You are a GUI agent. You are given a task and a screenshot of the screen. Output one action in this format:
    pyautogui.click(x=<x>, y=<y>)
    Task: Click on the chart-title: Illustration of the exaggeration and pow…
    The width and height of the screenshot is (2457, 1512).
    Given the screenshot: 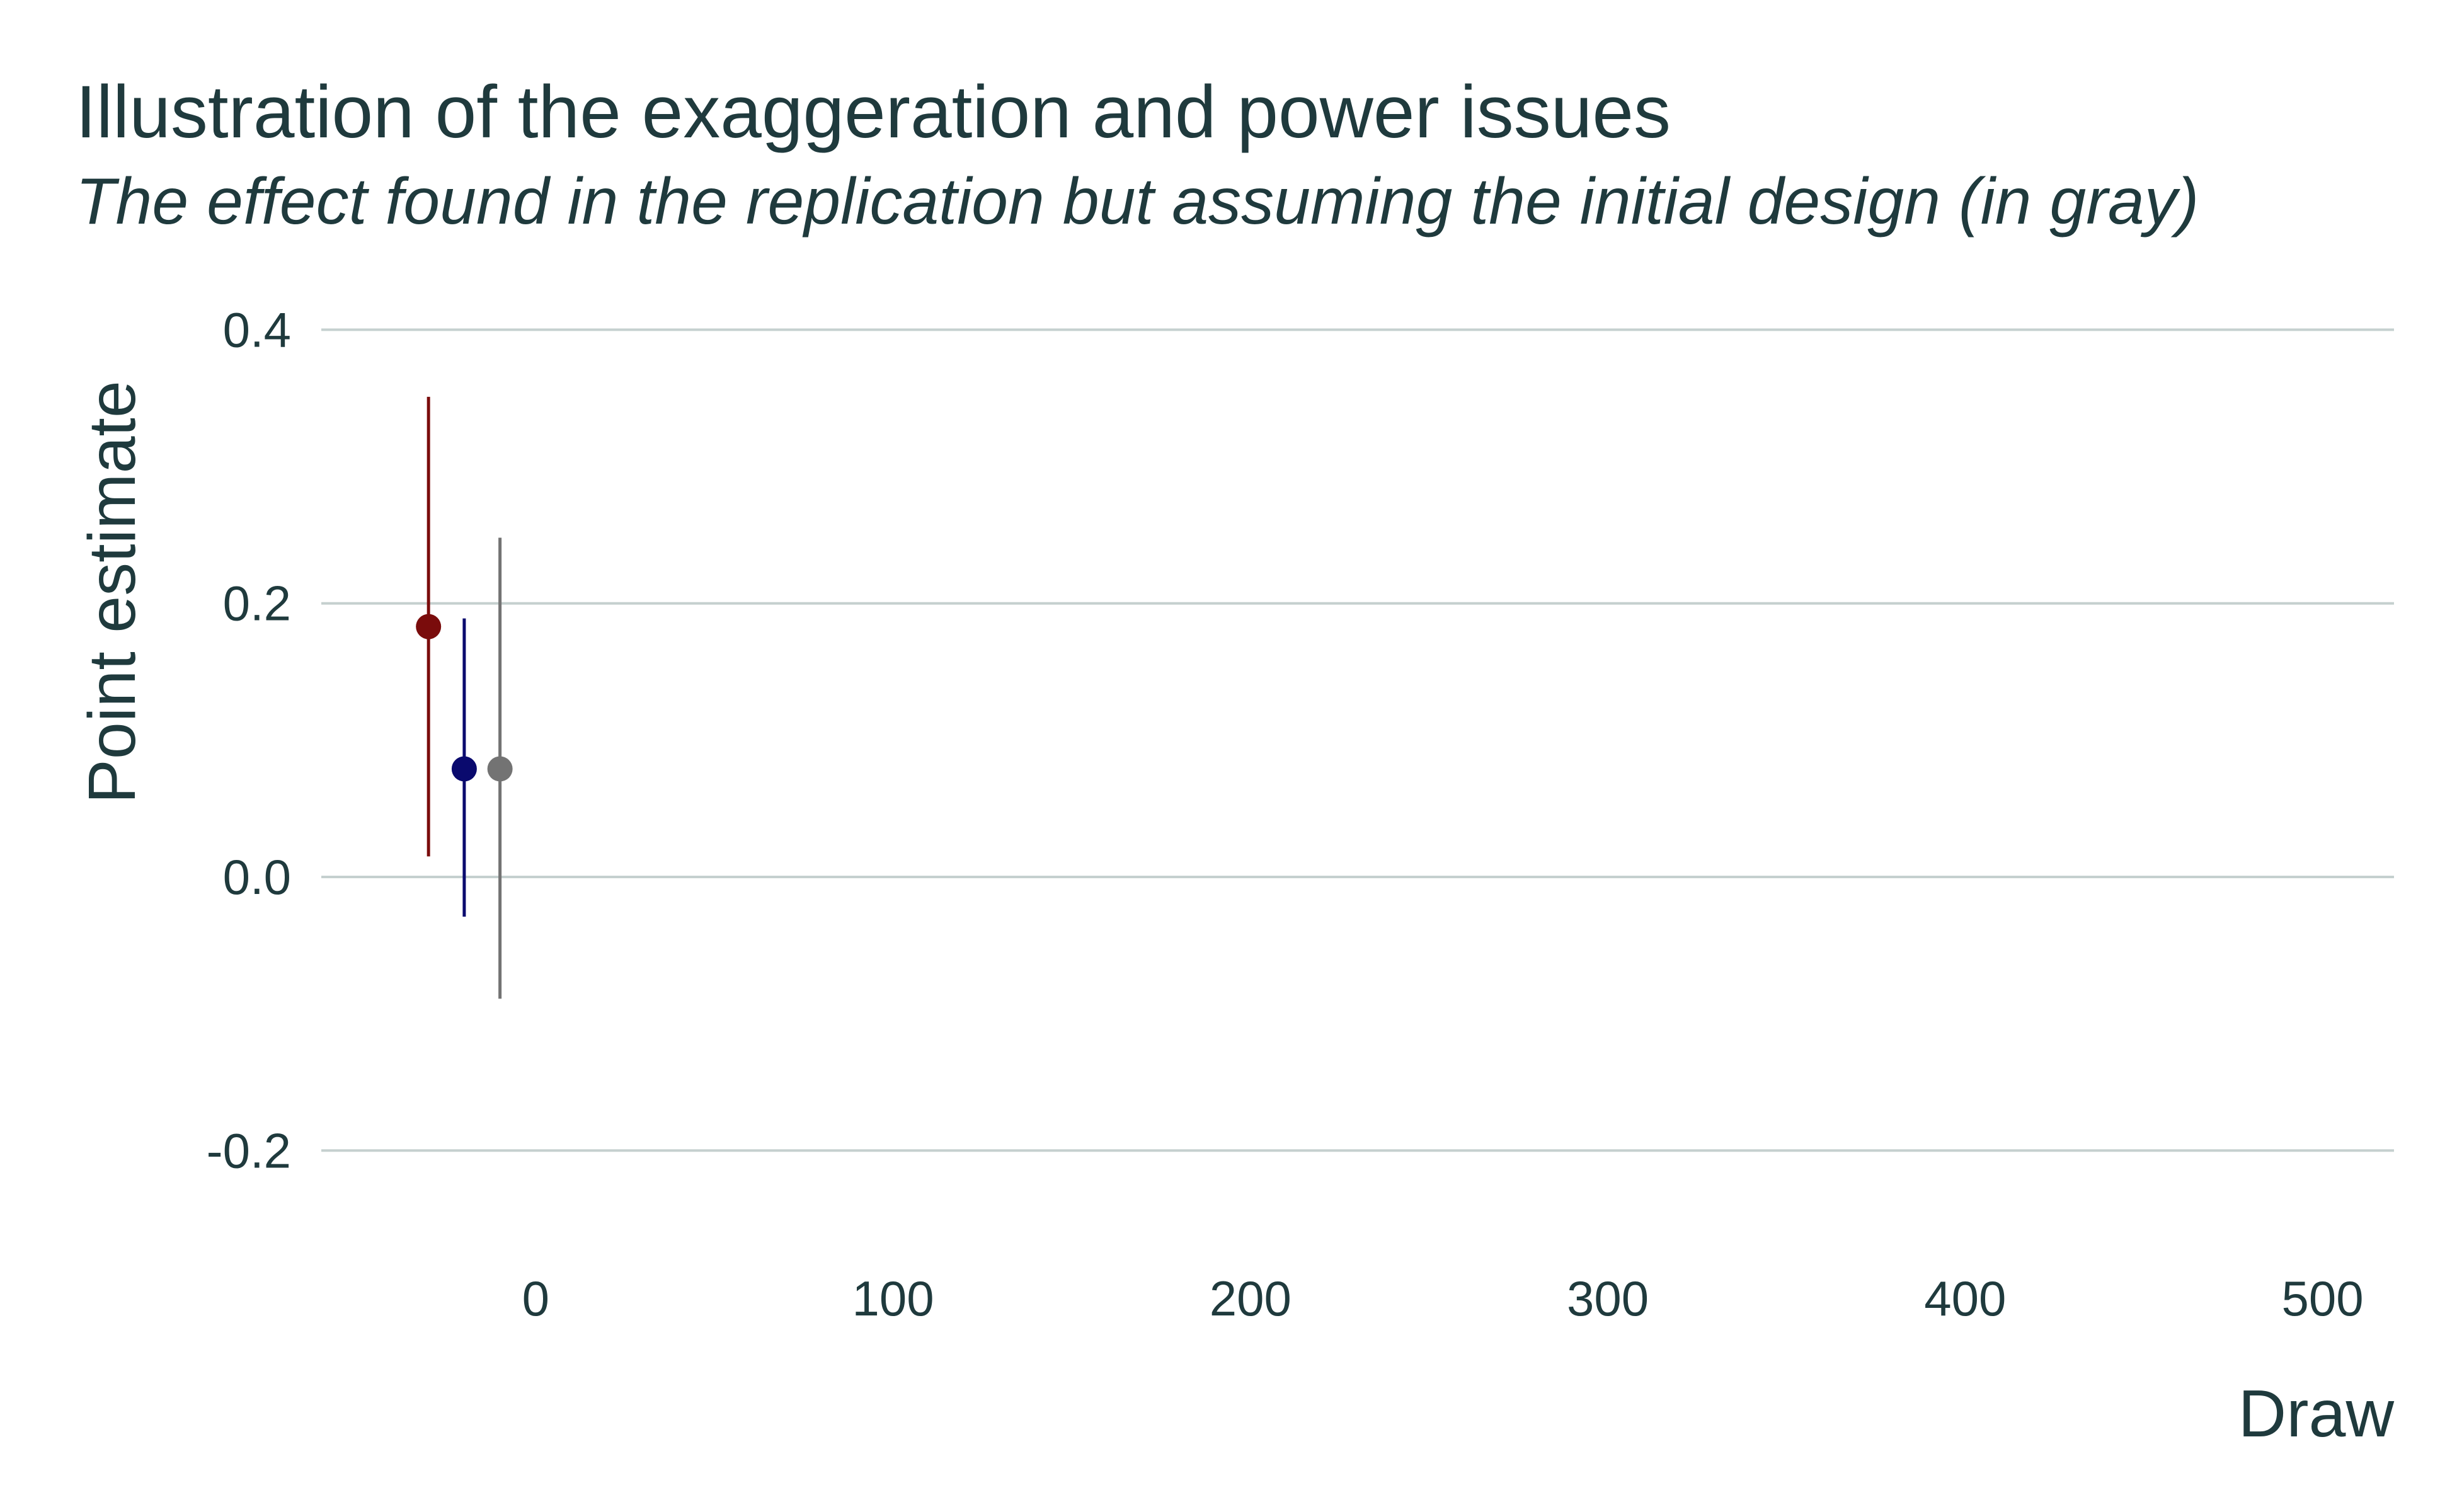 What is the action you would take?
    pyautogui.click(x=873, y=112)
    